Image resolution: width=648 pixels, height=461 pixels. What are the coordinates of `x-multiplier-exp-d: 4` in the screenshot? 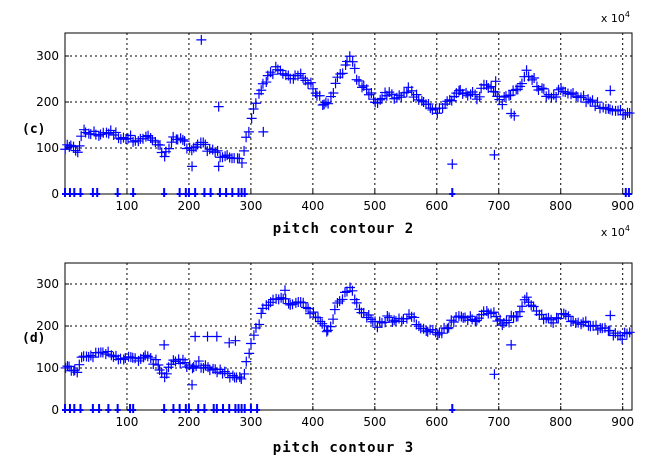 It's located at (627, 228).